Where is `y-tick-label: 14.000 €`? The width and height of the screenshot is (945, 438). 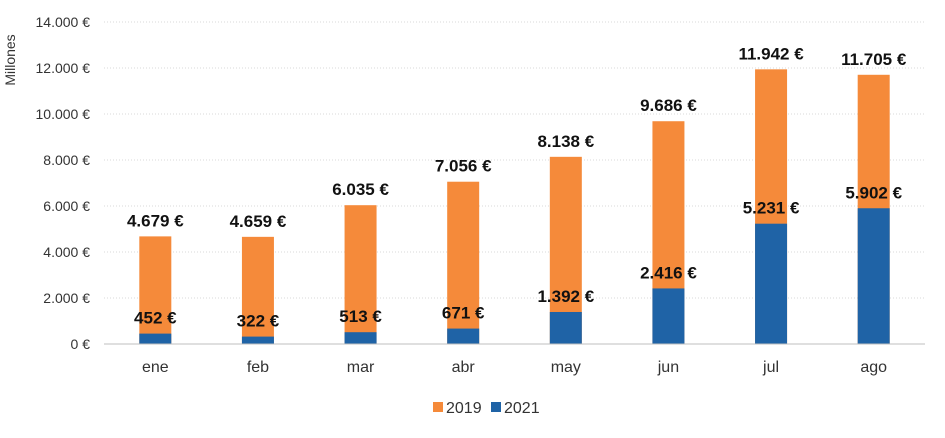 y-tick-label: 14.000 € is located at coordinates (63, 22).